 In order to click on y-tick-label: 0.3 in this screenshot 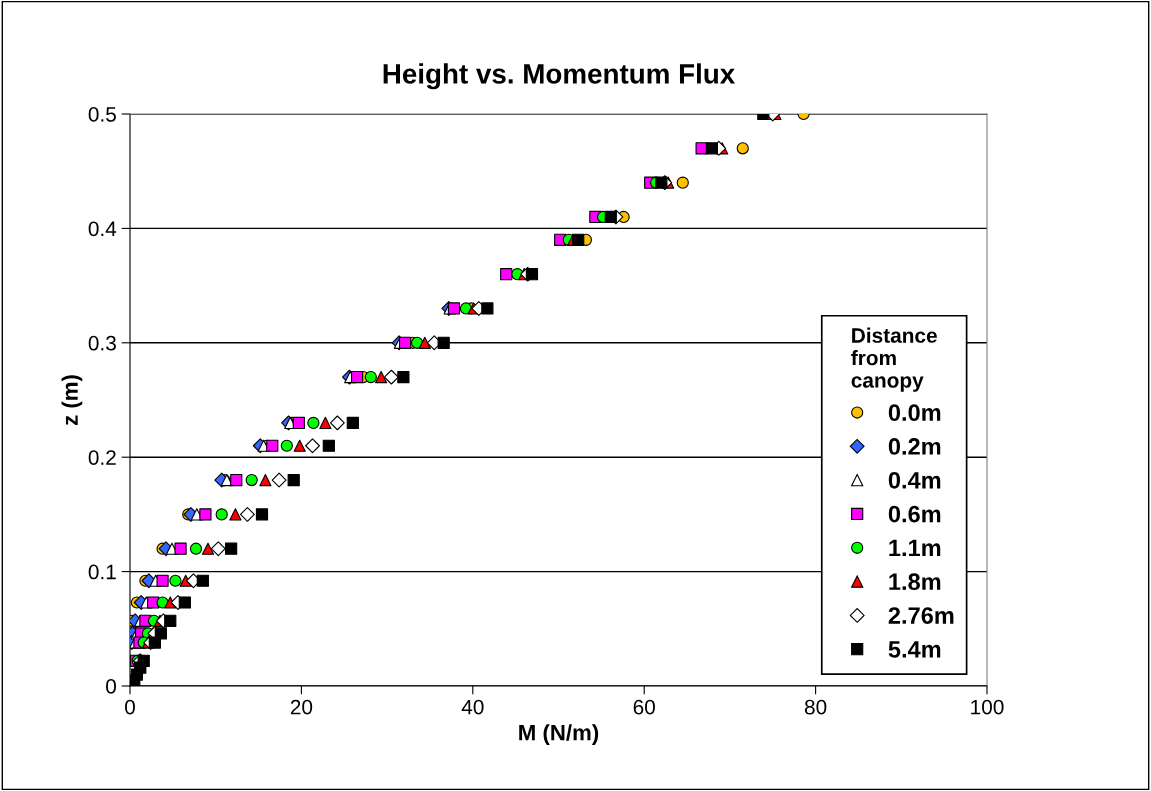, I will do `click(102, 343)`.